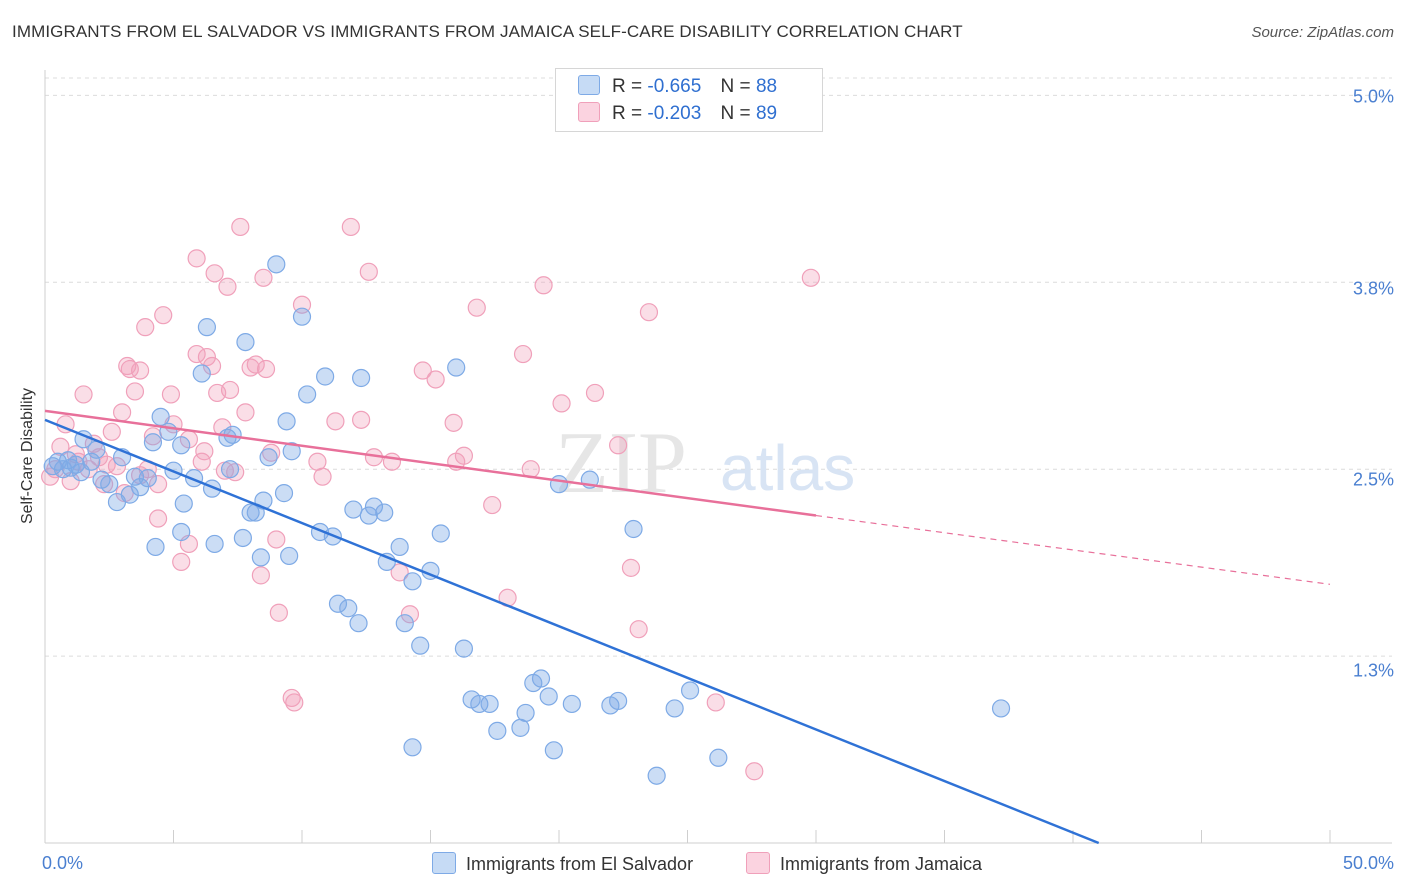  What do you see at coordinates (677, 86) in the screenshot?
I see `legend-row-el-salvador: R = -0.665 N = 88` at bounding box center [677, 86].